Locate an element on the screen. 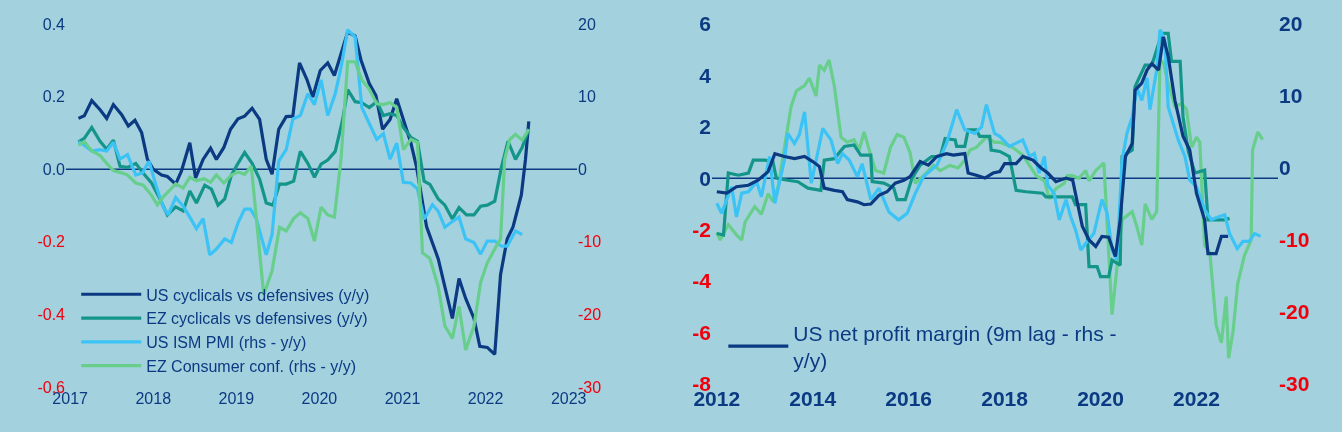  y-tick-label: 0.0 is located at coordinates (54, 169).